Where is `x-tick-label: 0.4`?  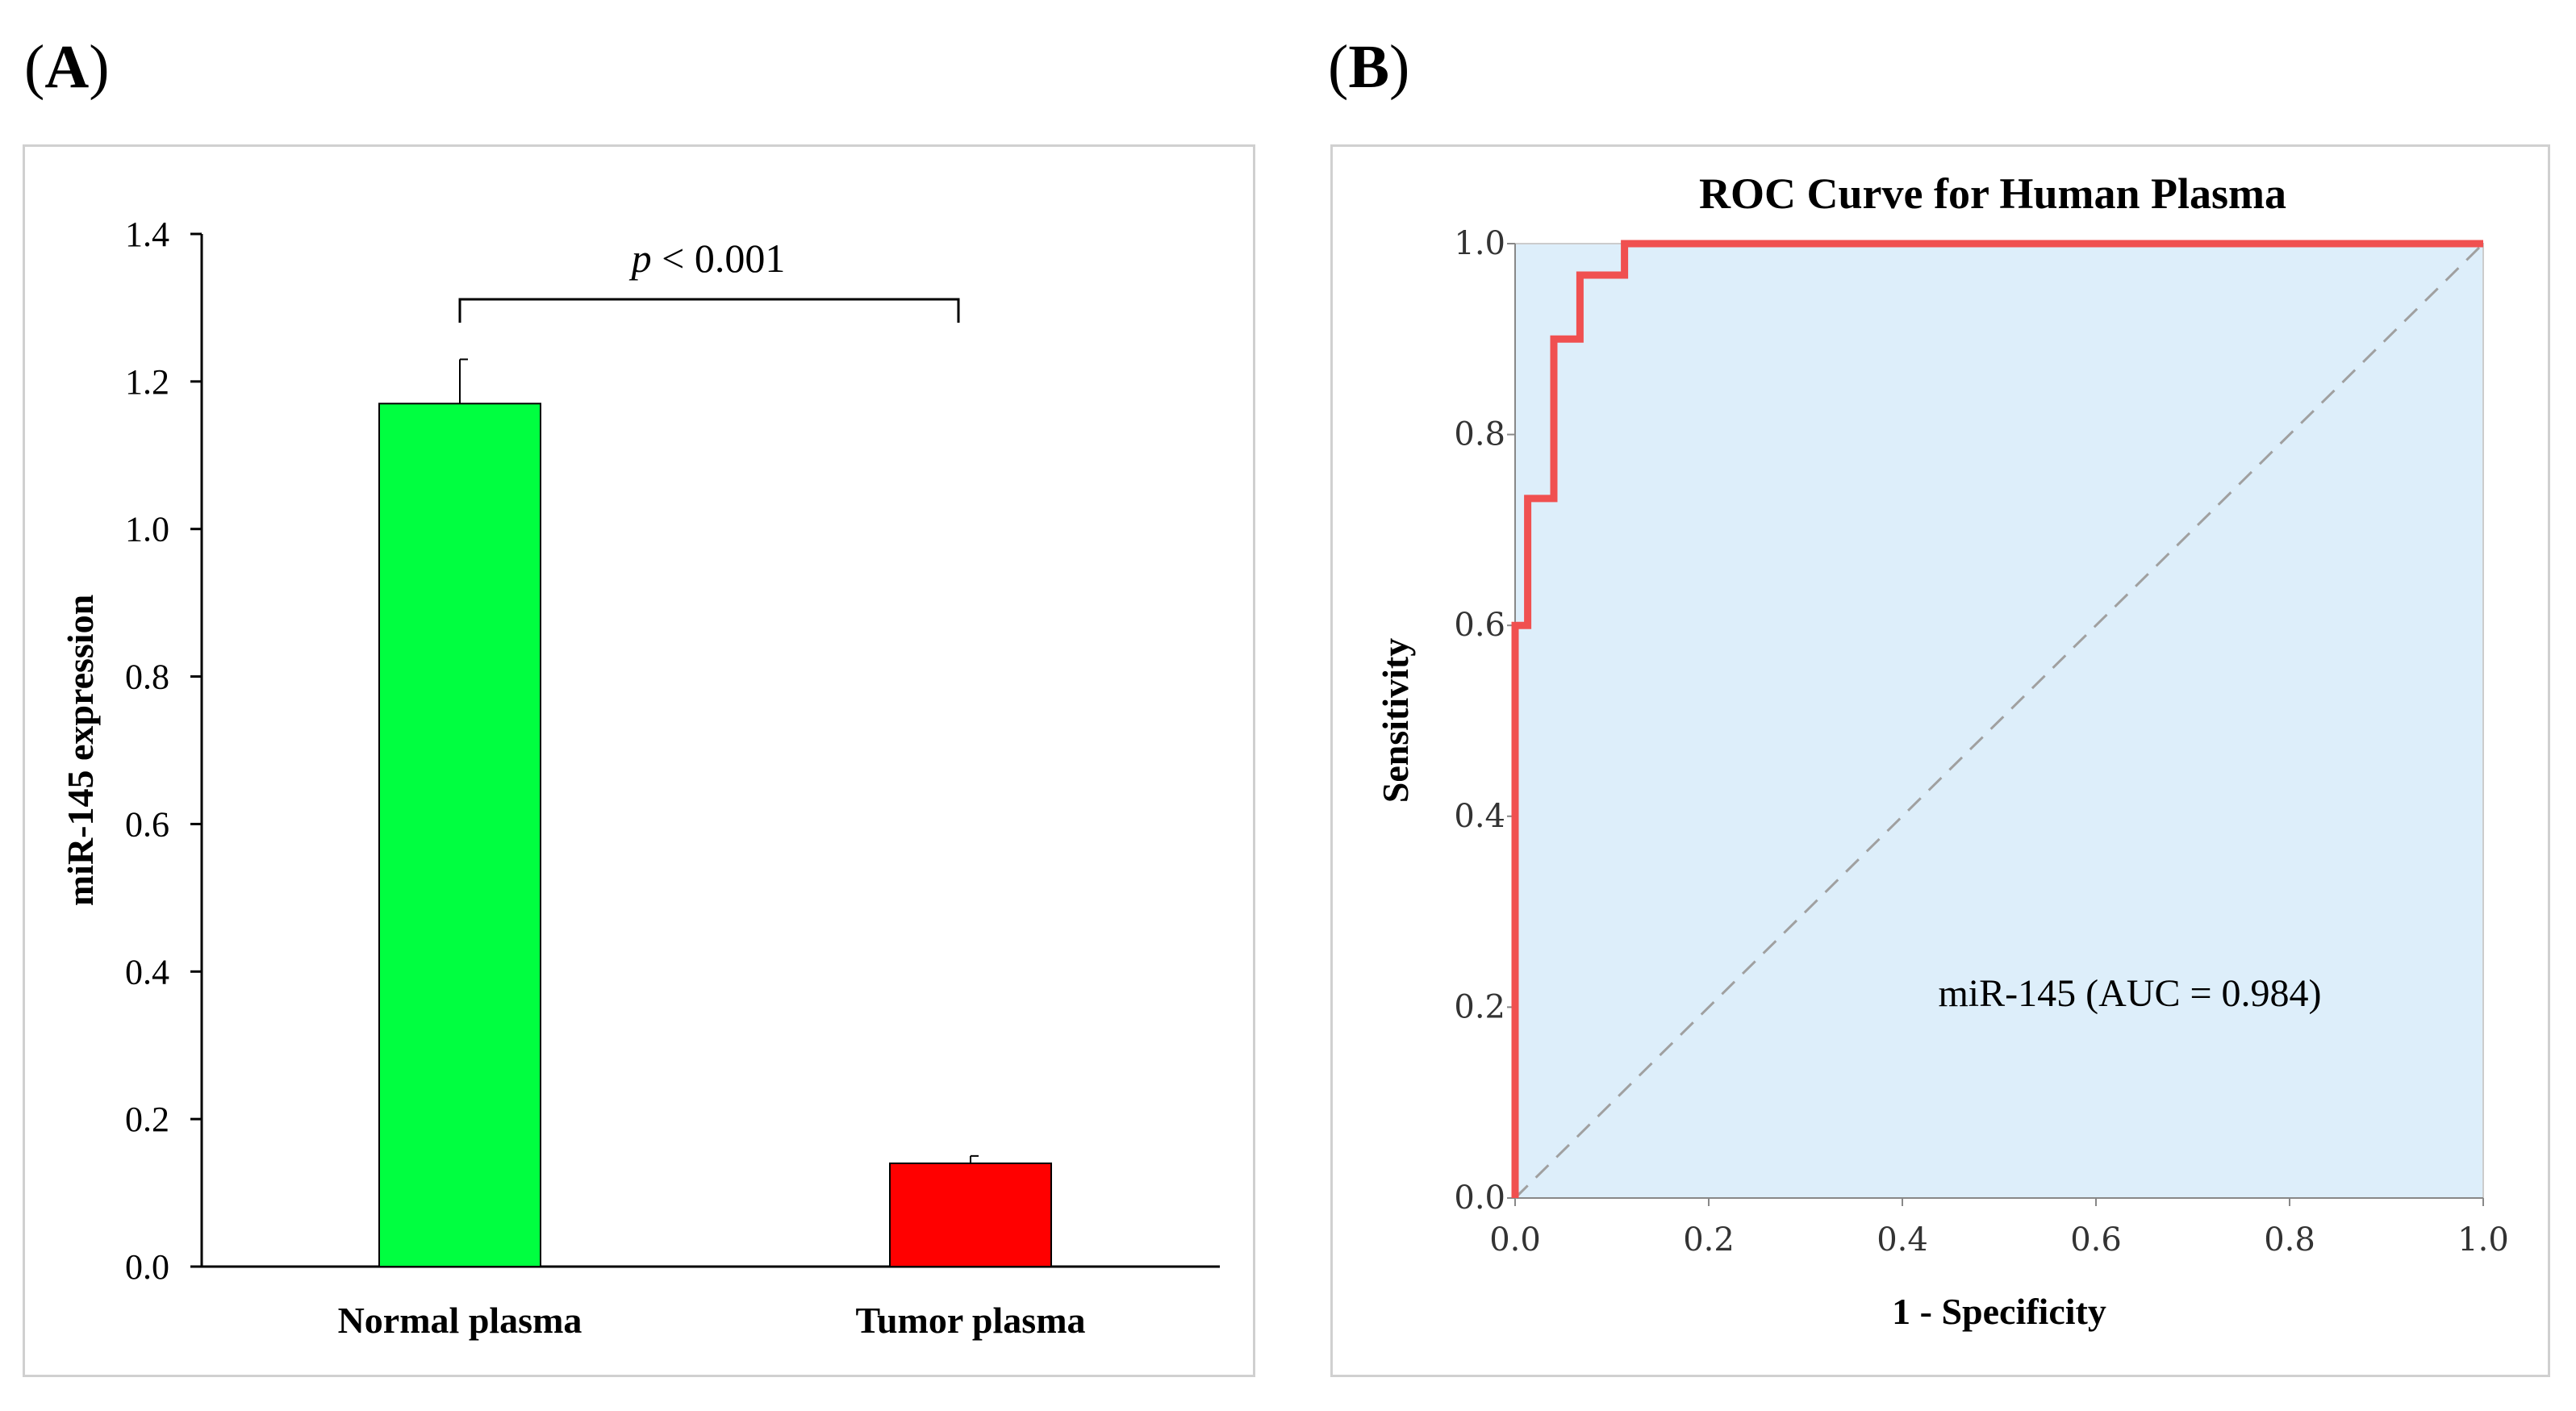
x-tick-label: 0.4 is located at coordinates (1902, 1240).